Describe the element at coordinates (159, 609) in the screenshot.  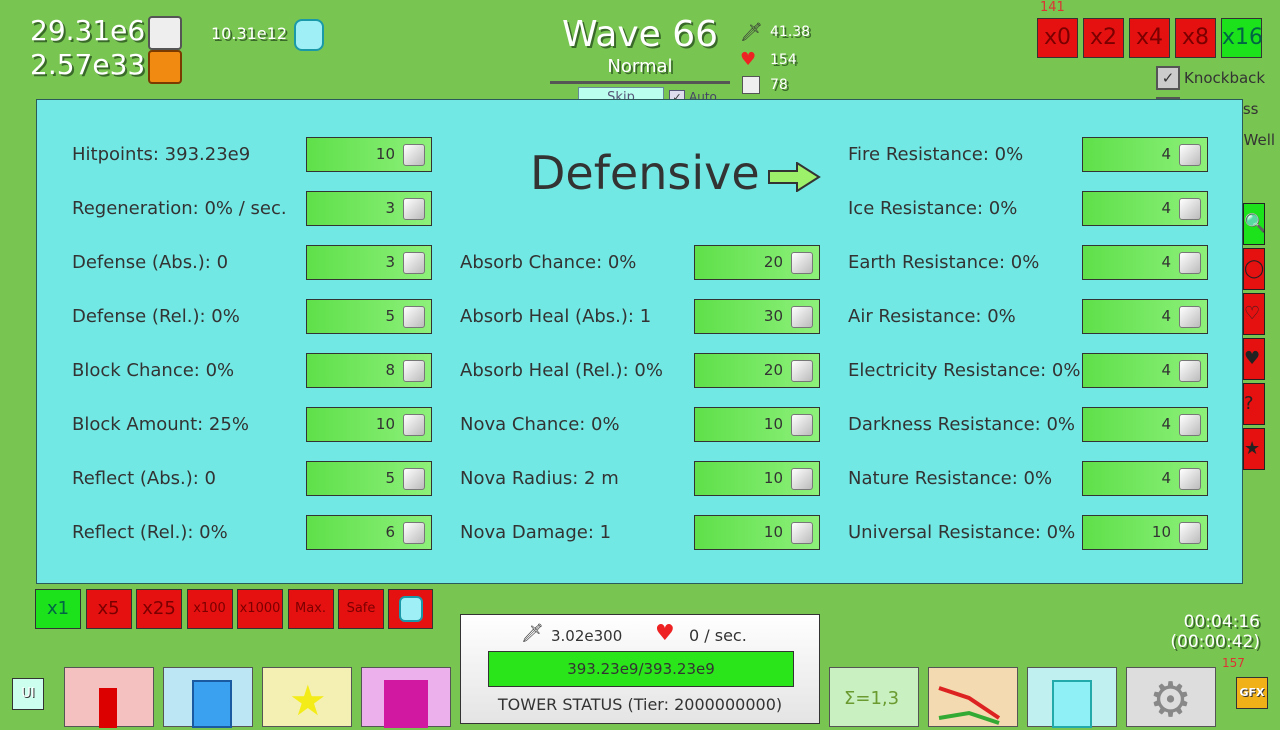
I see `multiplier-button-x25: x25` at that location.